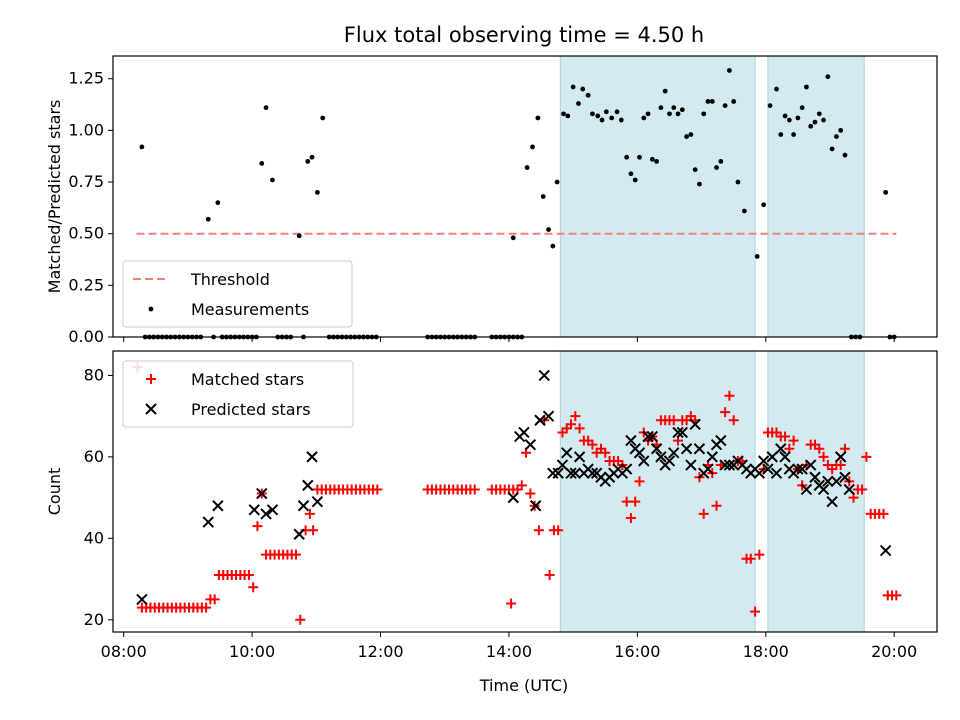 The height and width of the screenshot is (720, 960). What do you see at coordinates (124, 651) in the screenshot?
I see `x-tick-label-1: 08:00` at bounding box center [124, 651].